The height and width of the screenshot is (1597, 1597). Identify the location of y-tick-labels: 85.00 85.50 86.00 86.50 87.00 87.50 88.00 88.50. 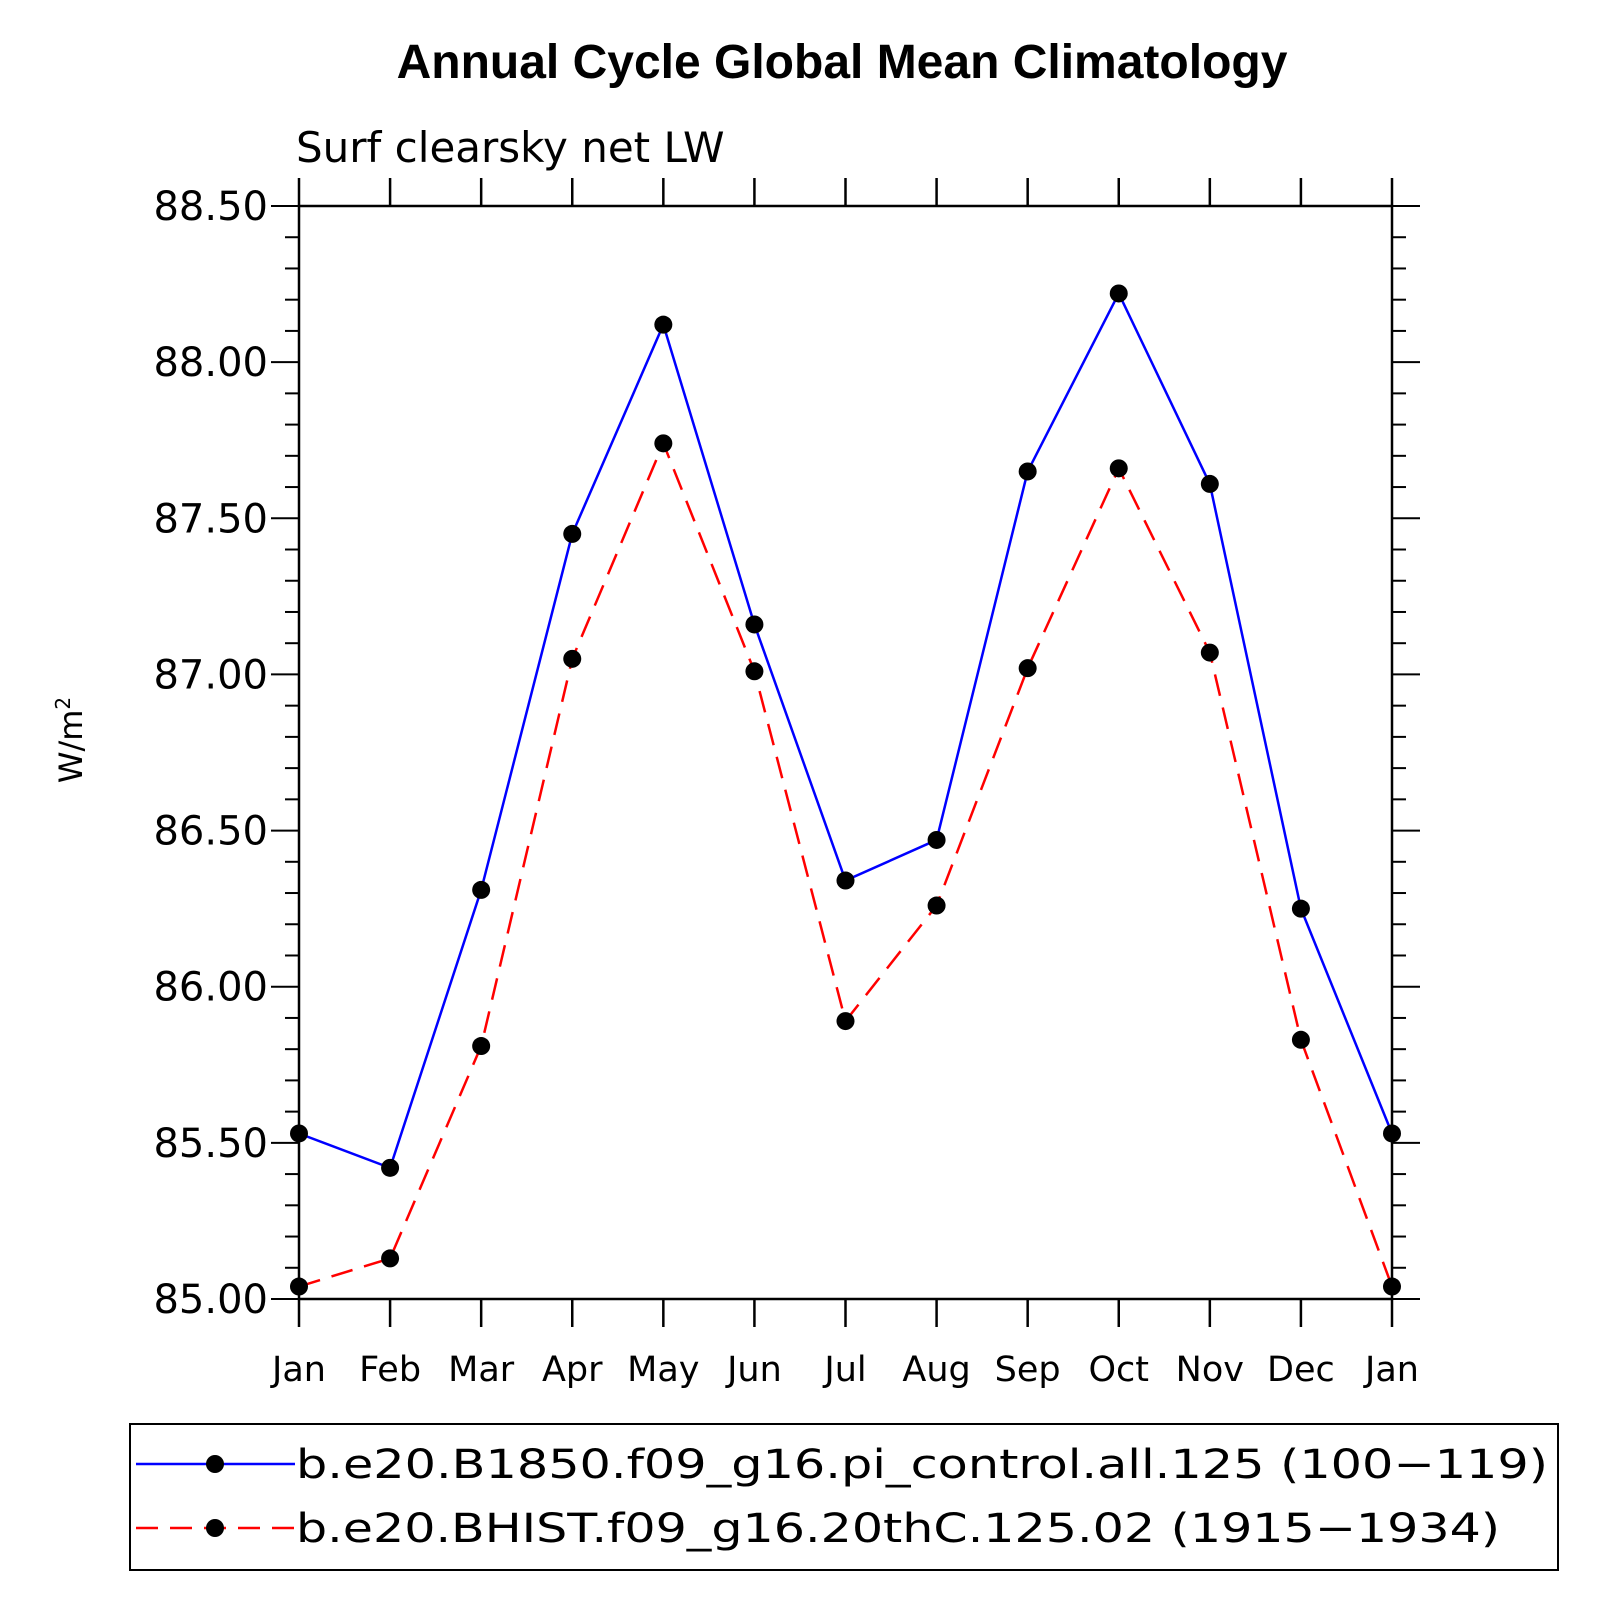
(210, 753).